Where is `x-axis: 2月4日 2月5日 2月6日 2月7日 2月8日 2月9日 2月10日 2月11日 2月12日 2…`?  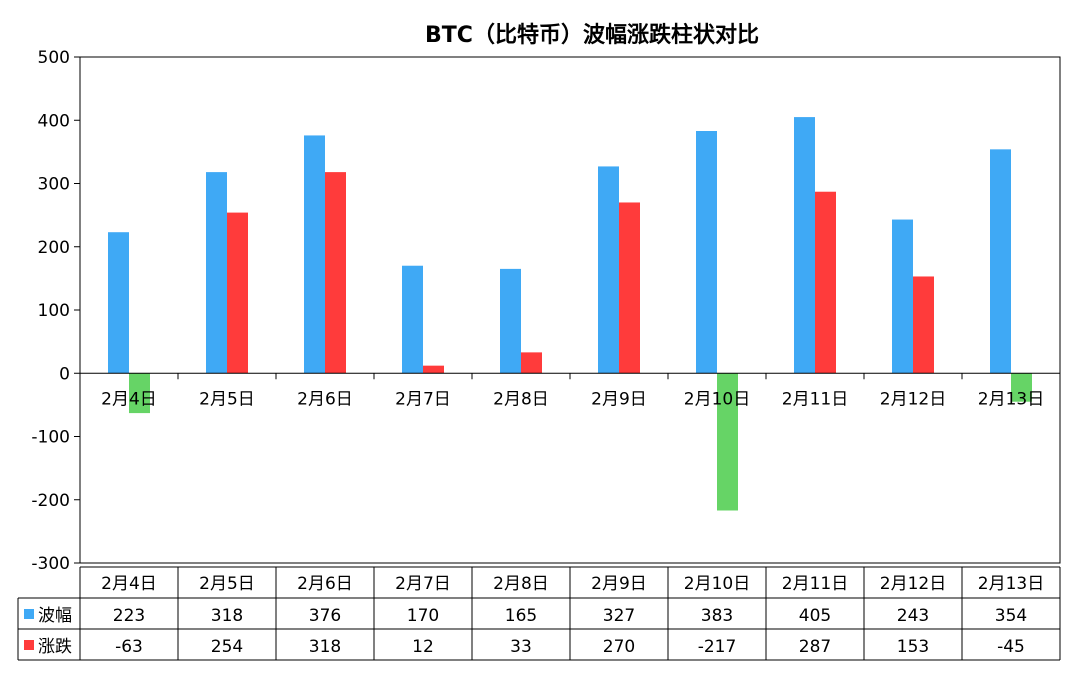
x-axis: 2月4日 2月5日 2月6日 2月7日 2月8日 2月9日 2月10日 2月11日 2月12日 2… is located at coordinates (570, 390).